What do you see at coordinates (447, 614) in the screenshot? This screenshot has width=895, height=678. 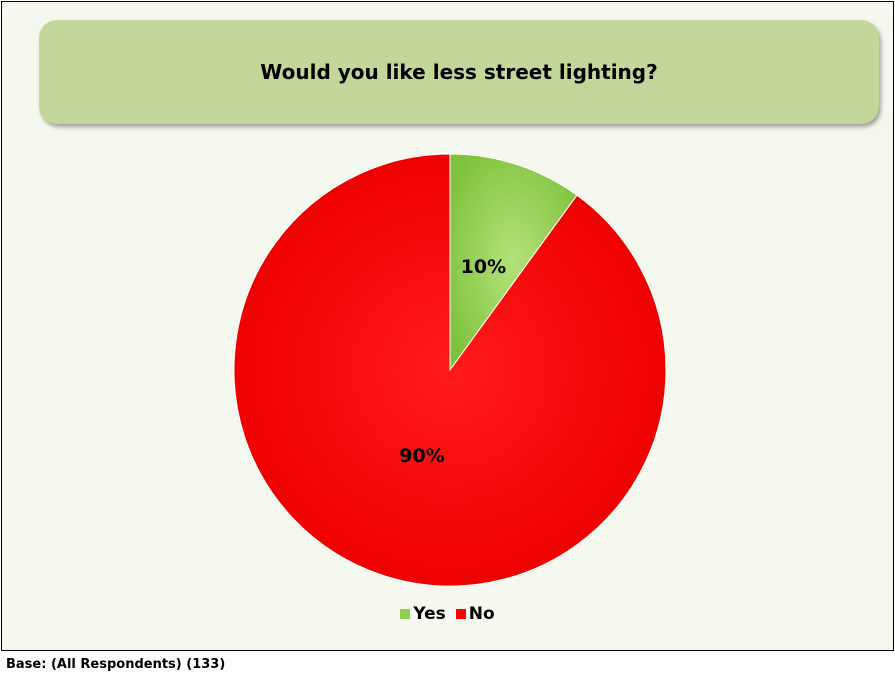 I see `legend: Yes No` at bounding box center [447, 614].